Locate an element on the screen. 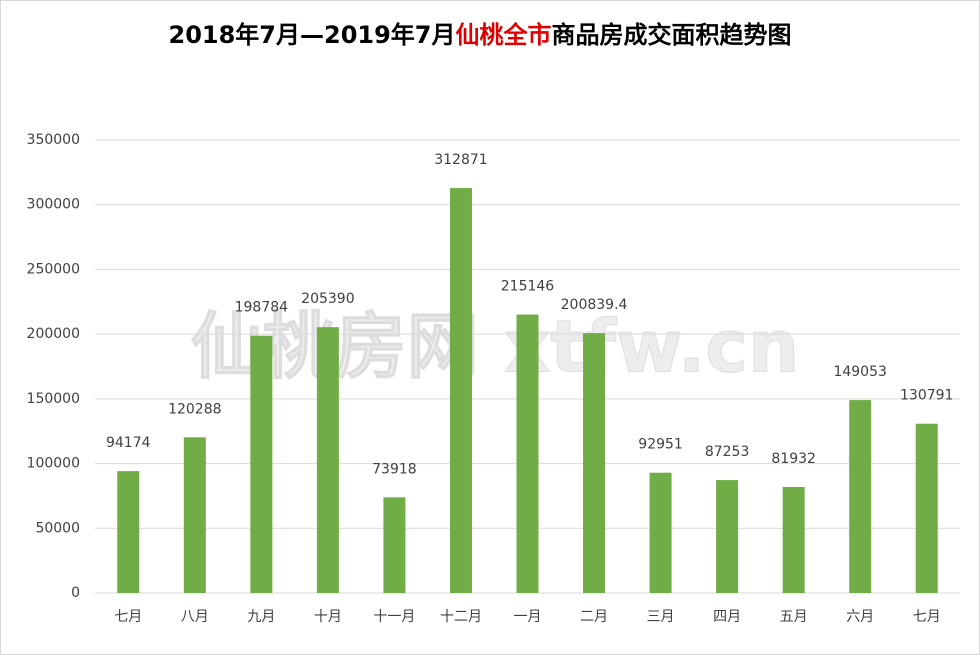 The height and width of the screenshot is (655, 980). x-tick-label: 四月 is located at coordinates (727, 617).